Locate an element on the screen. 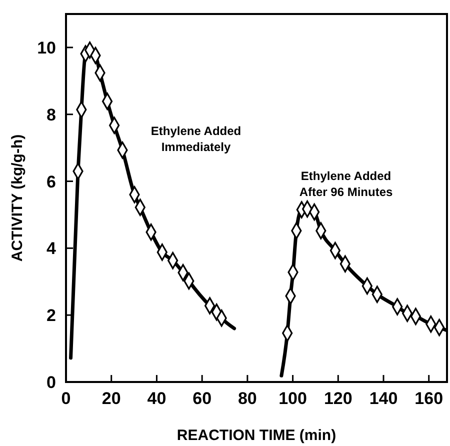  y-axis-title: ACTIVITY (kg/g-h) is located at coordinates (17, 198).